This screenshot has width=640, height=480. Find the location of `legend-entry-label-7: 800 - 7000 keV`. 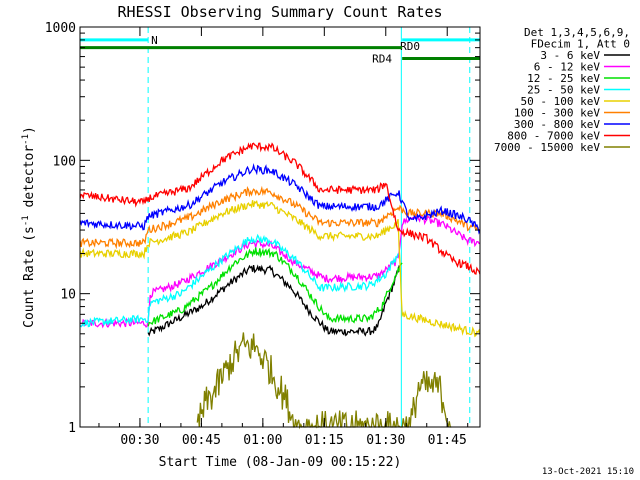

legend-entry-label-7: 800 - 7000 keV is located at coordinates (553, 136).